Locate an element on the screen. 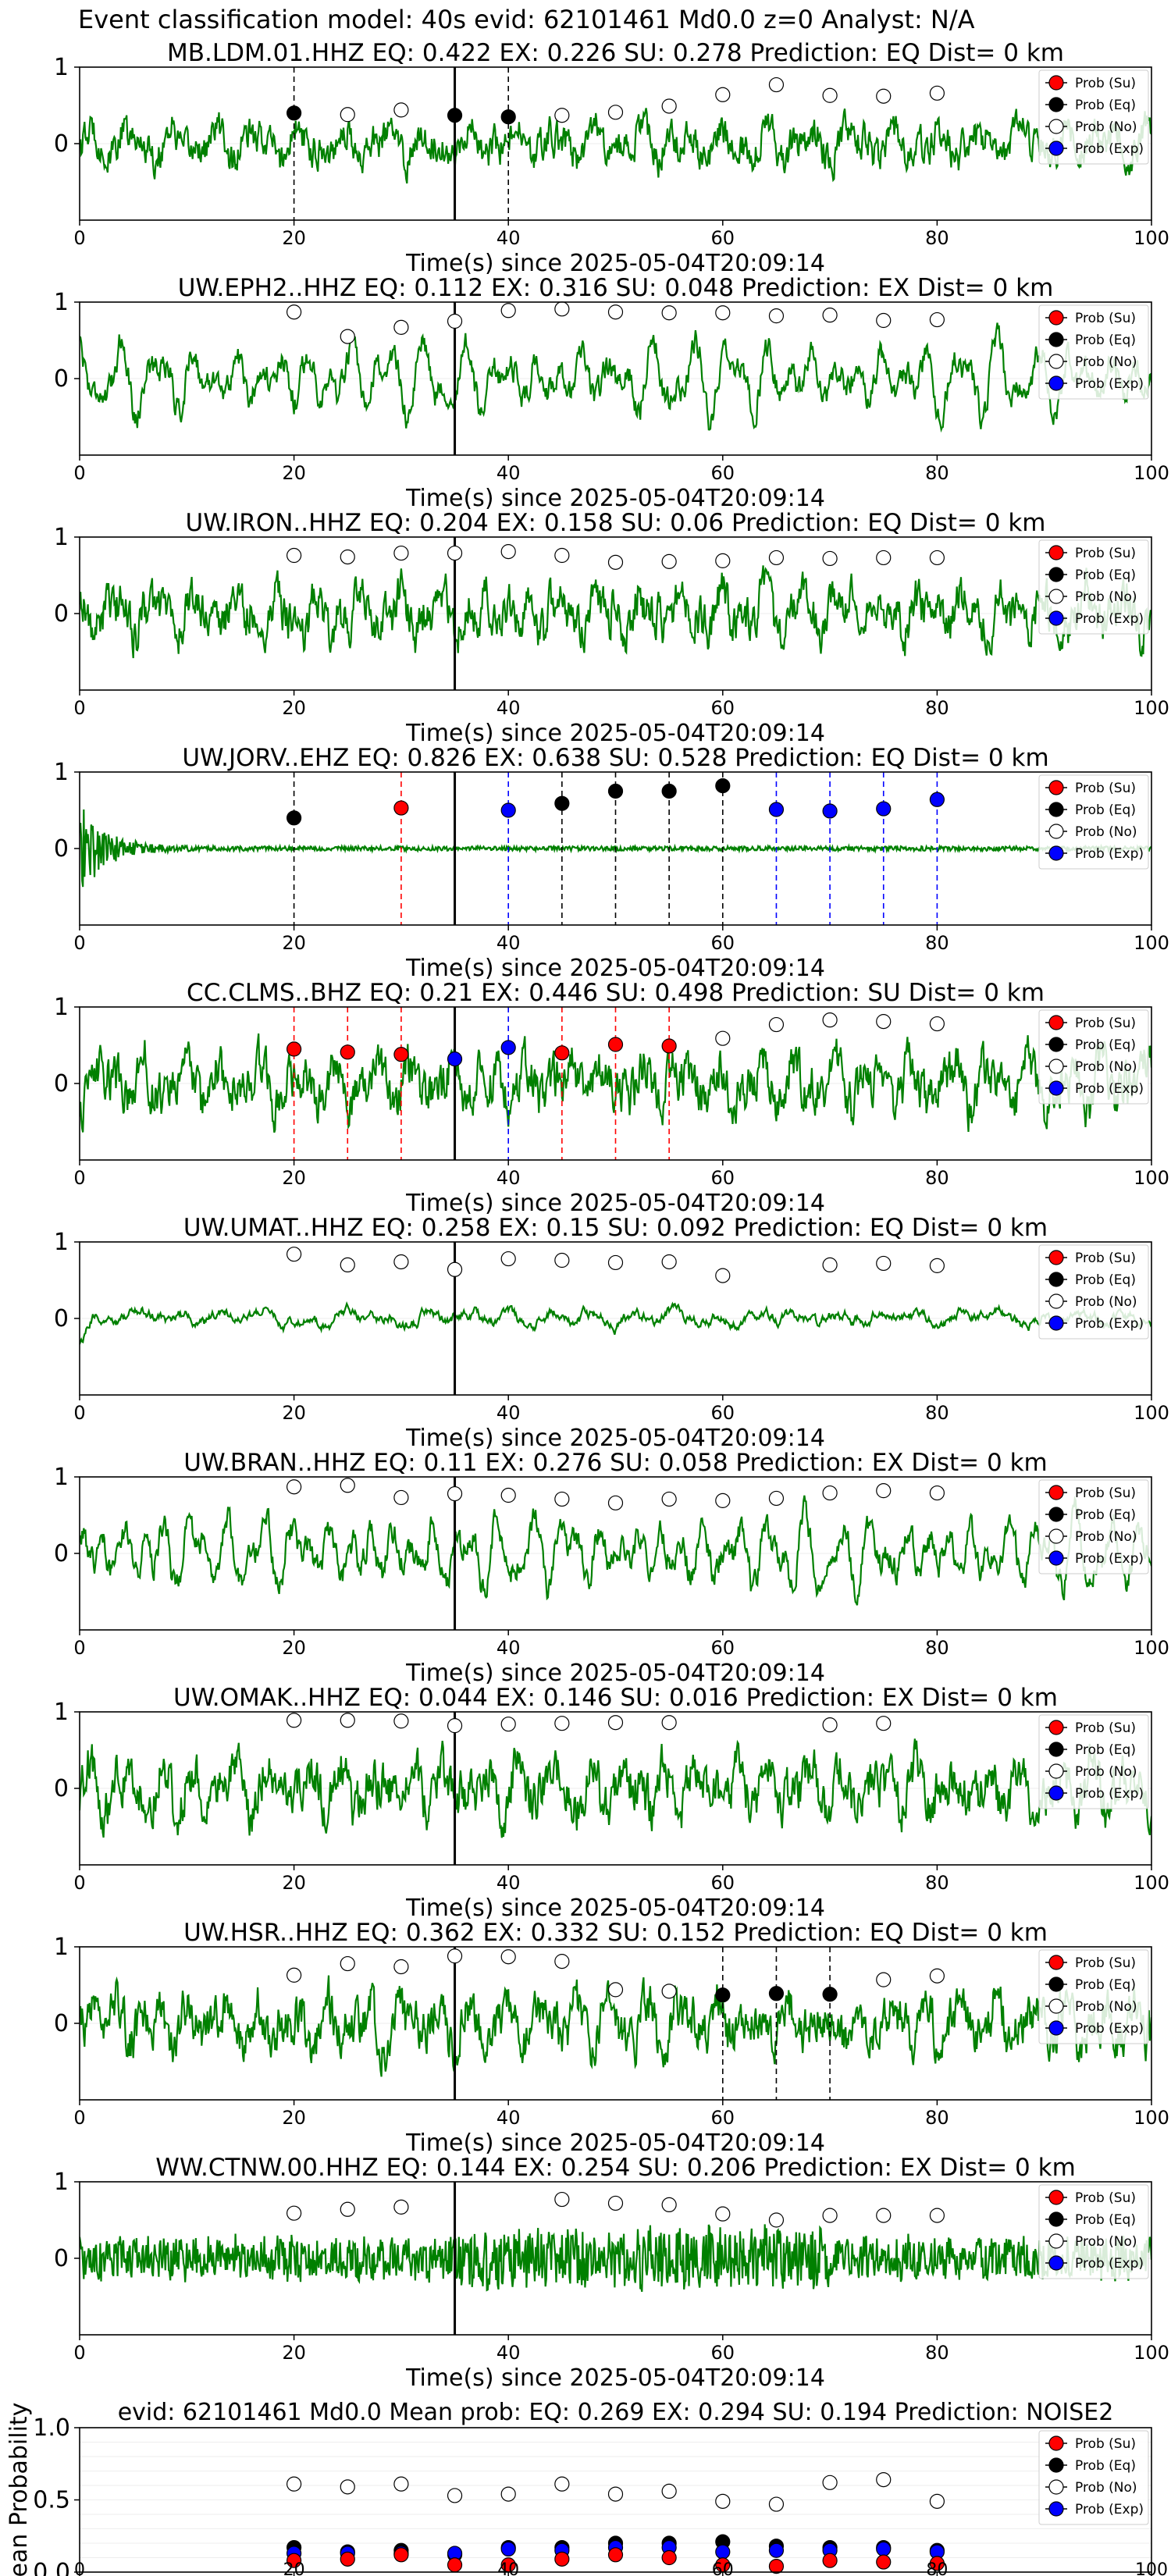  y-tick-label: 0.0 is located at coordinates (51, 2567).